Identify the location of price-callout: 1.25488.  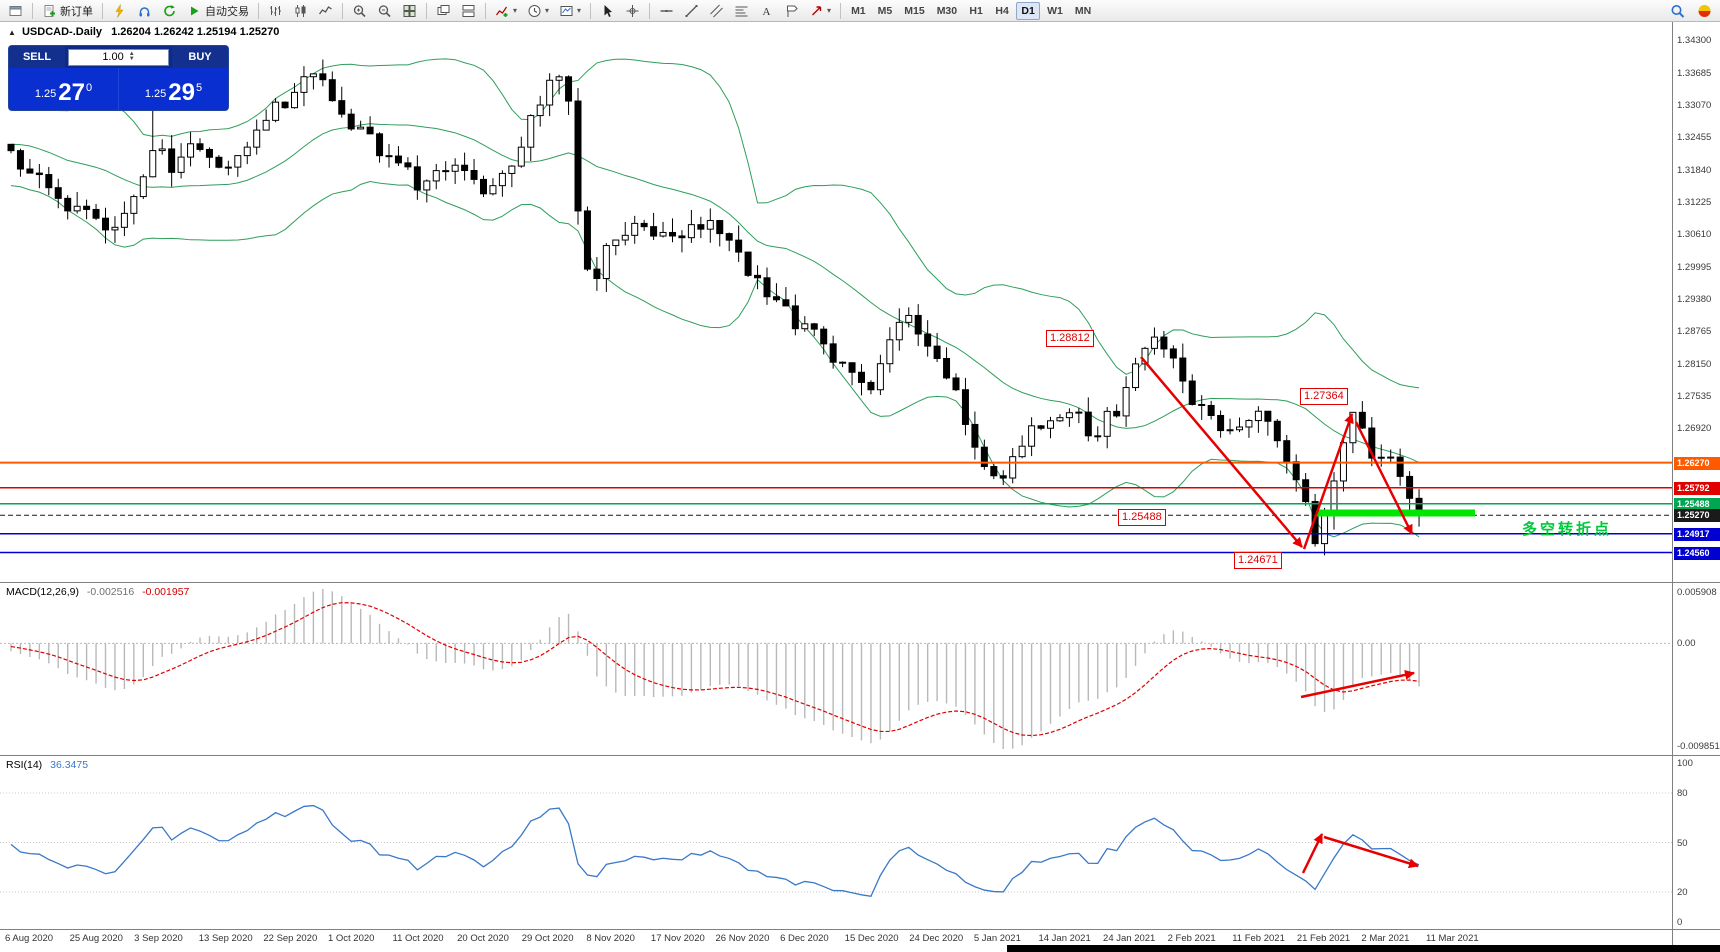
(1142, 517).